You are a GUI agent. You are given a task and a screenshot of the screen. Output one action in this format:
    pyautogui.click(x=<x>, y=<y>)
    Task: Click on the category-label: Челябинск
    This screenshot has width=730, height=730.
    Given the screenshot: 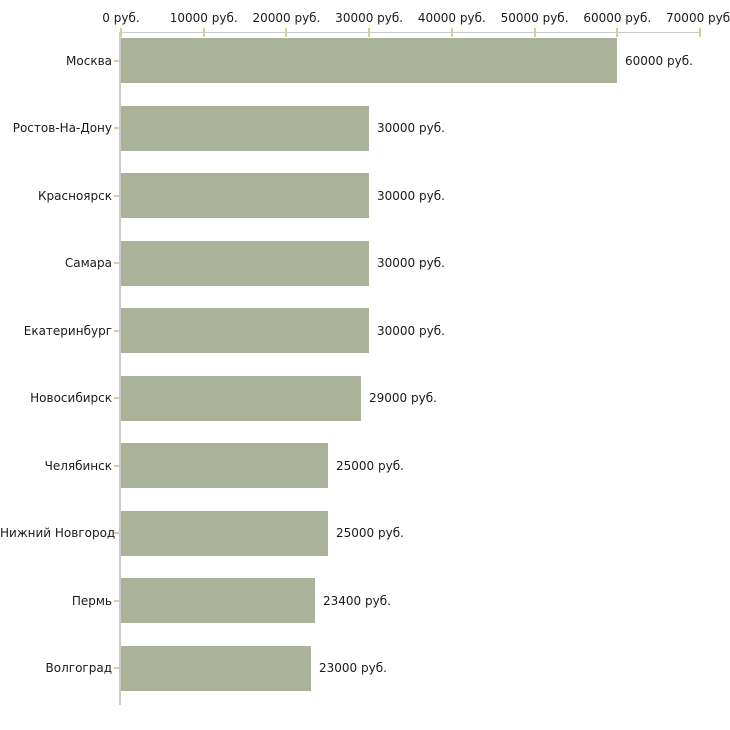 What is the action you would take?
    pyautogui.click(x=78, y=465)
    